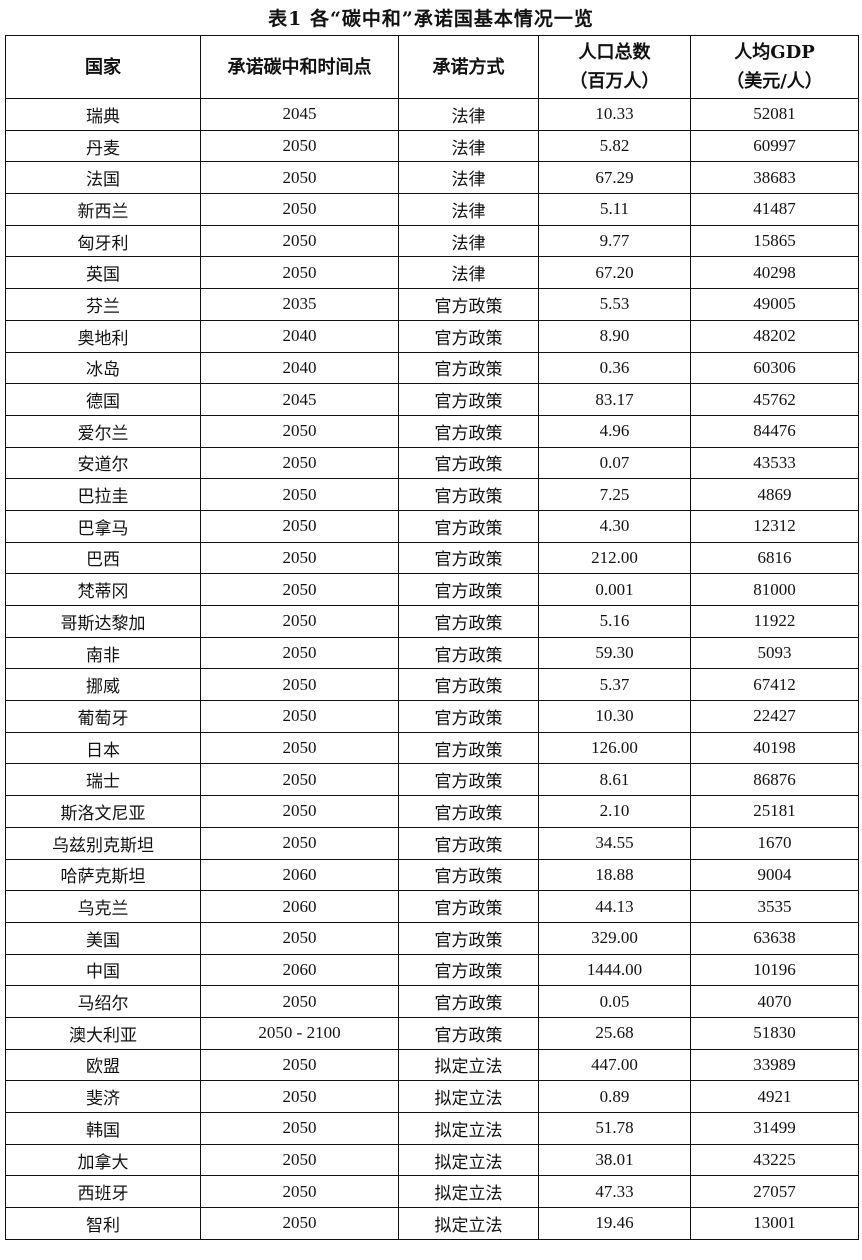 The height and width of the screenshot is (1260, 862). Describe the element at coordinates (432, 241) in the screenshot. I see `table-row: 匈牙利 2050 法律 9.77 15865` at that location.